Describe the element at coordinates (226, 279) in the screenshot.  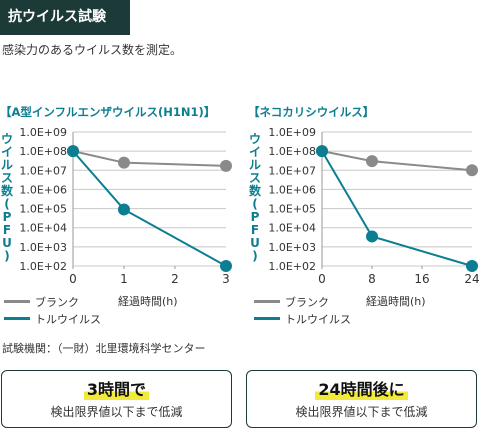
I see `x-tick-label: 3` at that location.